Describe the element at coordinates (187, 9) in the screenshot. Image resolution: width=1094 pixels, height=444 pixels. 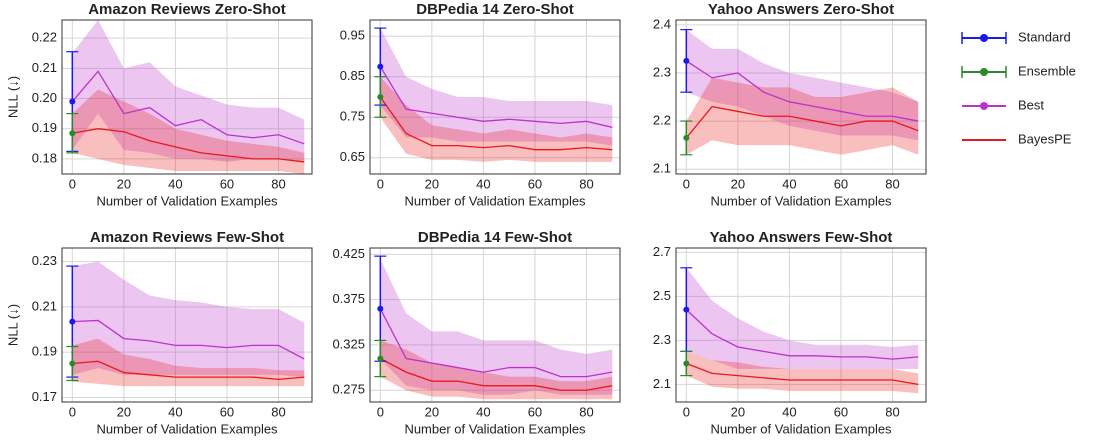
I see `subplot-title: Amazon Reviews Zero-Shot` at that location.